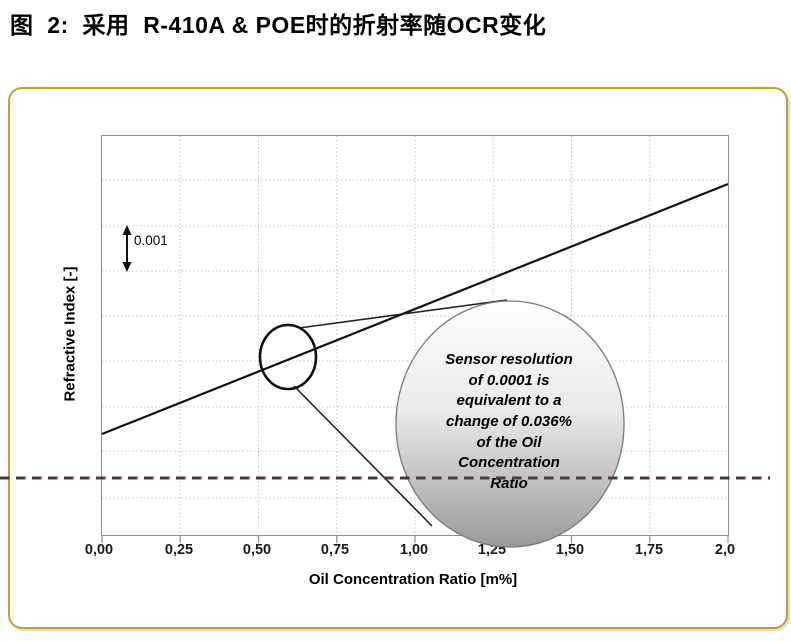 The height and width of the screenshot is (641, 791). I want to click on scale-arrow-label: 0.001, so click(151, 240).